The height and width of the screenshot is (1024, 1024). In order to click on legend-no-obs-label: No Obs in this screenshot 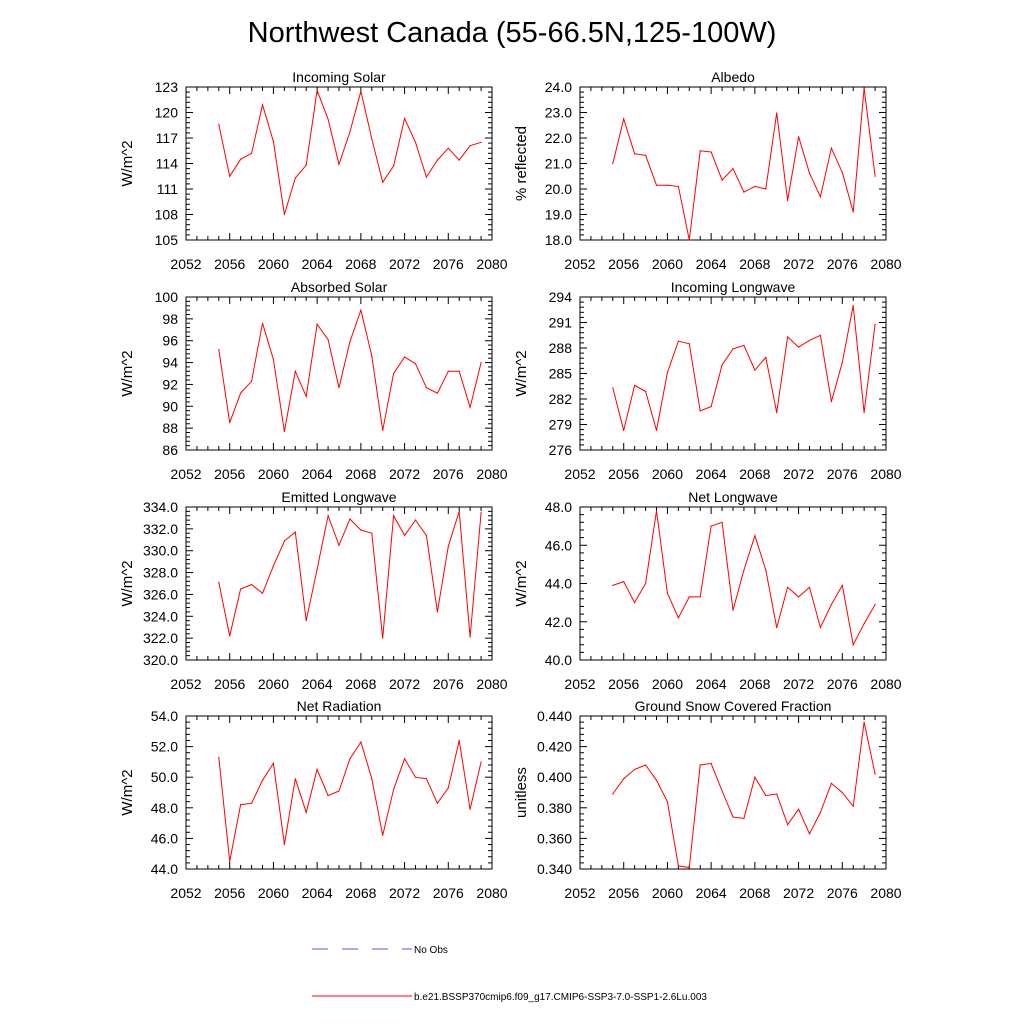, I will do `click(431, 950)`.